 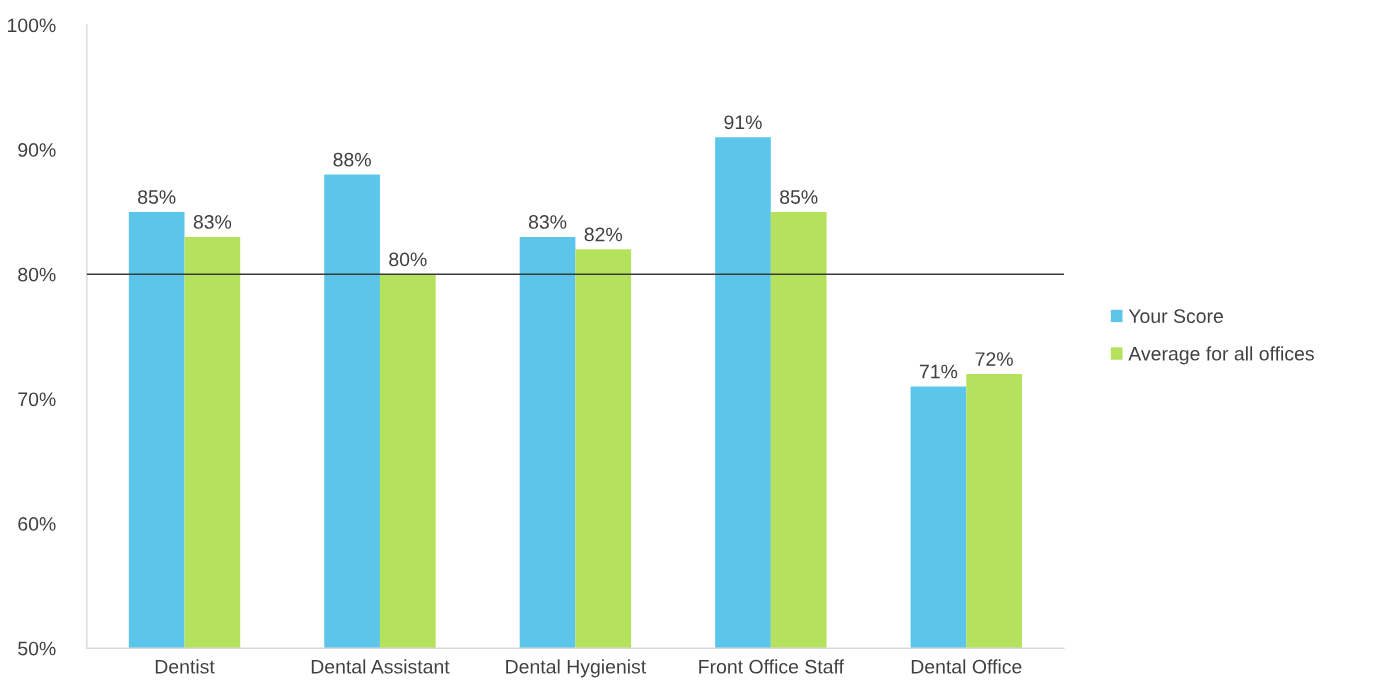 What do you see at coordinates (966, 666) in the screenshot?
I see `x-tick-label: Dental Office` at bounding box center [966, 666].